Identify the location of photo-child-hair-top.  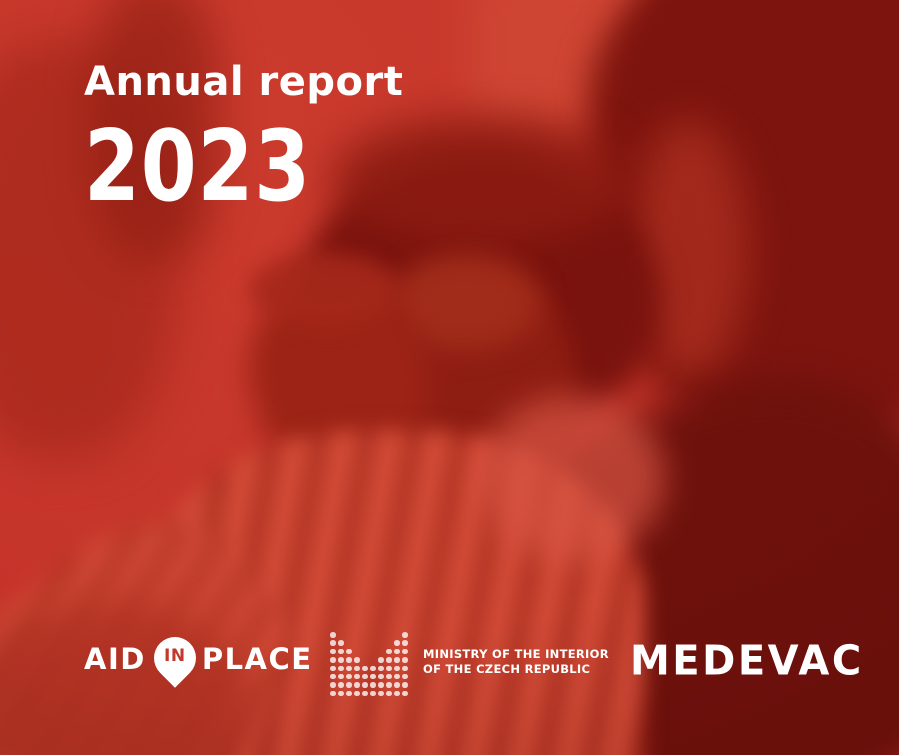
(480, 180).